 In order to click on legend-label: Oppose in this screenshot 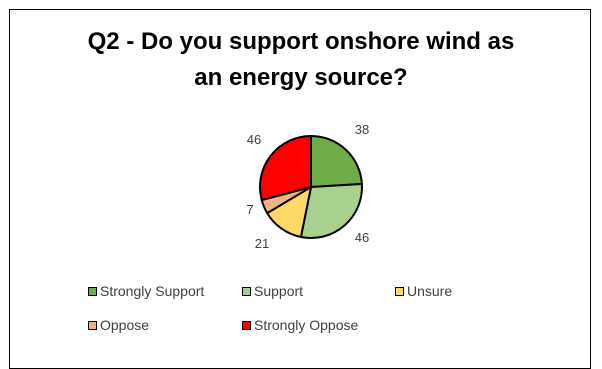, I will do `click(125, 325)`.